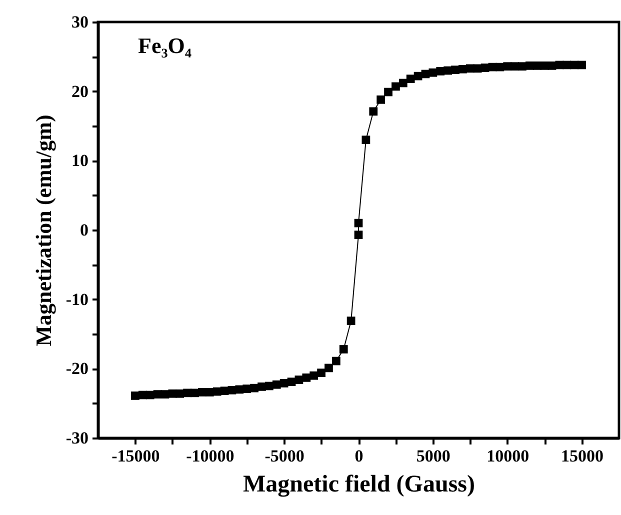  Describe the element at coordinates (77, 438) in the screenshot. I see `y-tick-label: -30` at that location.